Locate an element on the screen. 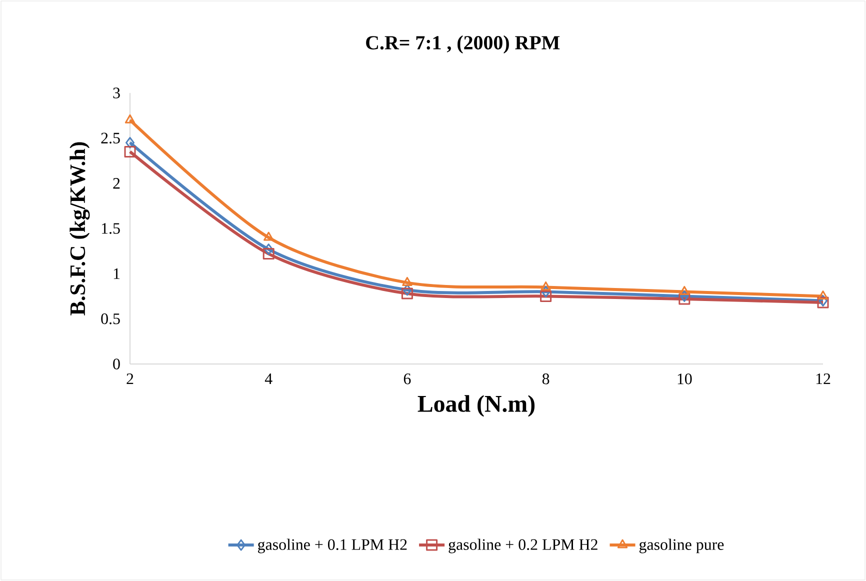 This screenshot has width=866, height=581. y-tick-label: 0.5 is located at coordinates (110, 318).